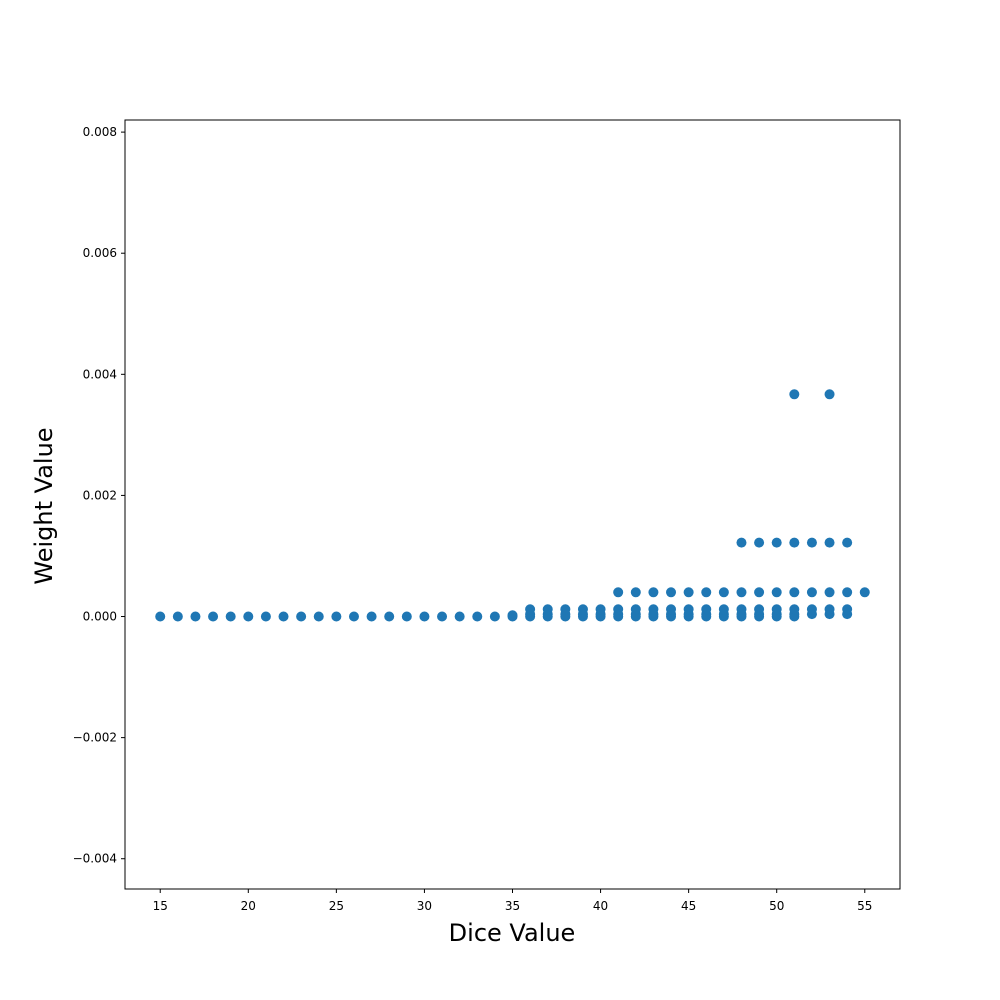 The height and width of the screenshot is (1000, 1000). I want to click on y-tick-label: 0.004, so click(100, 374).